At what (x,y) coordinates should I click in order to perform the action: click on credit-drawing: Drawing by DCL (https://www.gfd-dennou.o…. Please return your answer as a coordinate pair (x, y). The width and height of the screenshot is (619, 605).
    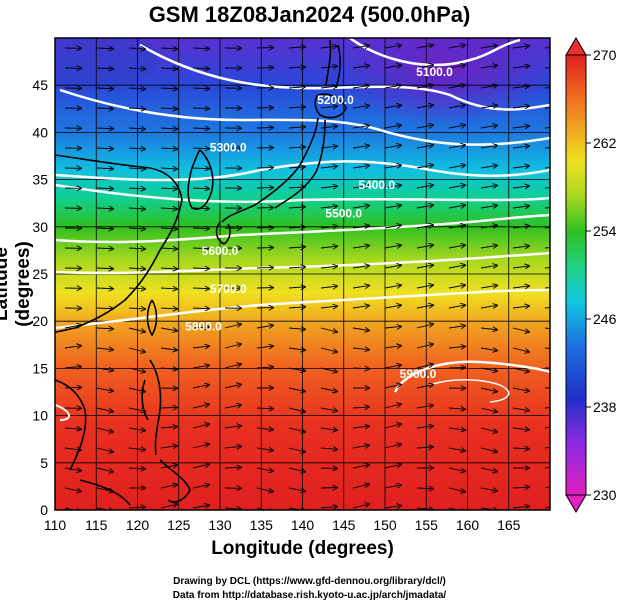
    Looking at the image, I should click on (309, 581).